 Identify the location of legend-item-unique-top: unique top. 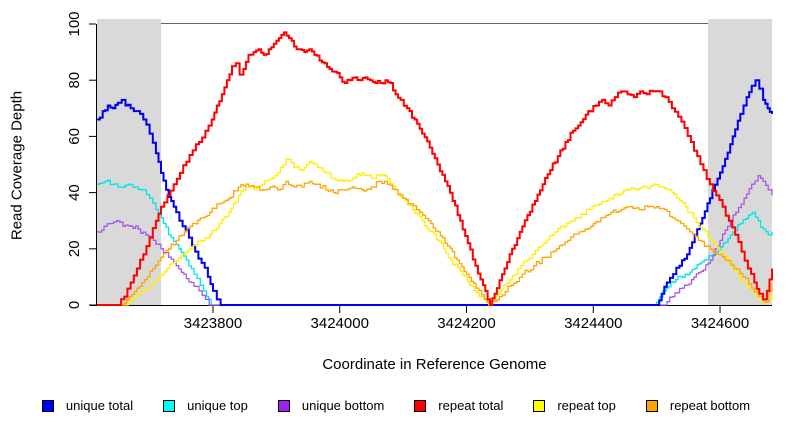
(205, 405).